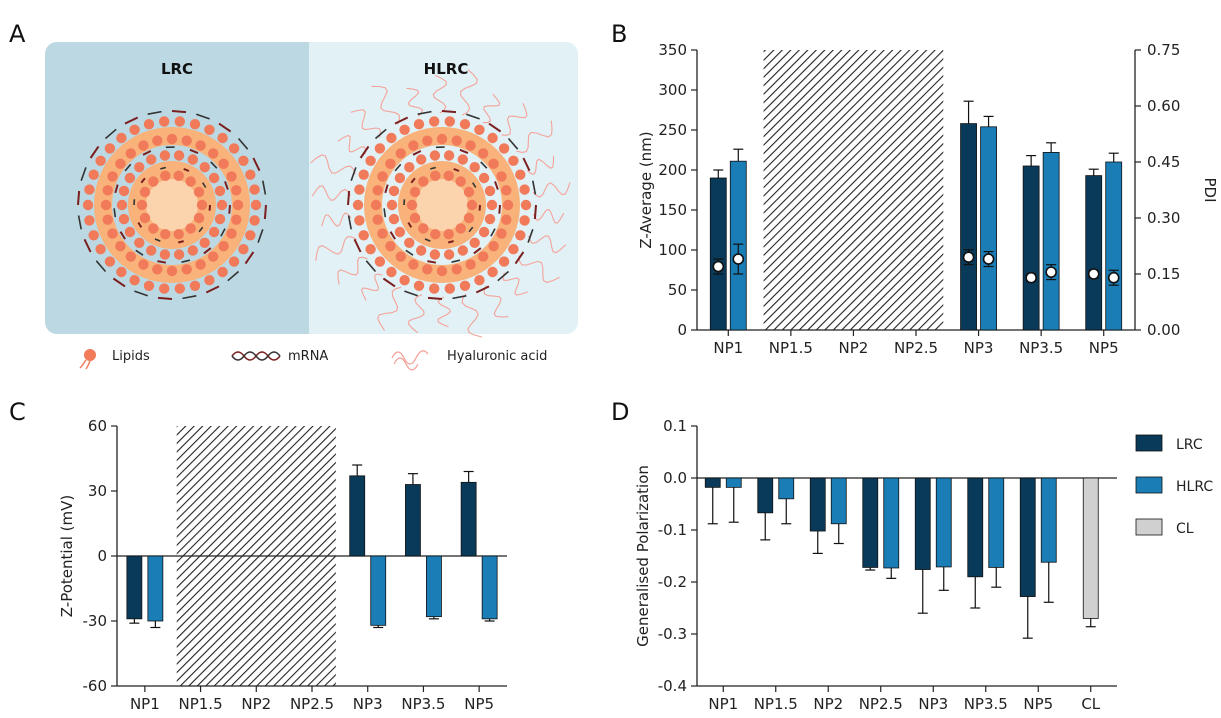 This screenshot has height=718, width=1221. Describe the element at coordinates (672, 90) in the screenshot. I see `y-tick-label: 300` at that location.